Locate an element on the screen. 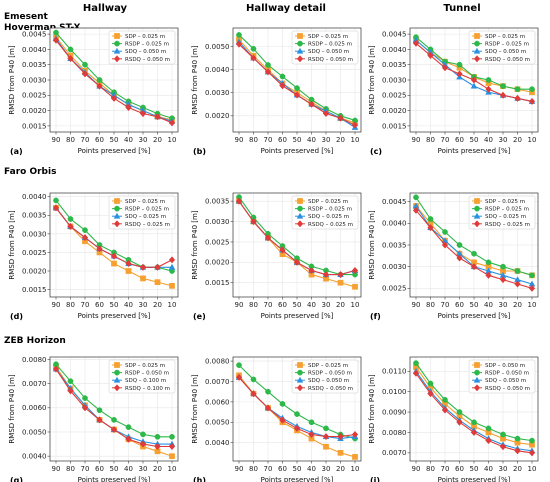 The width and height of the screenshot is (550, 482). y-tick-label: 0.0080 is located at coordinates (394, 433).